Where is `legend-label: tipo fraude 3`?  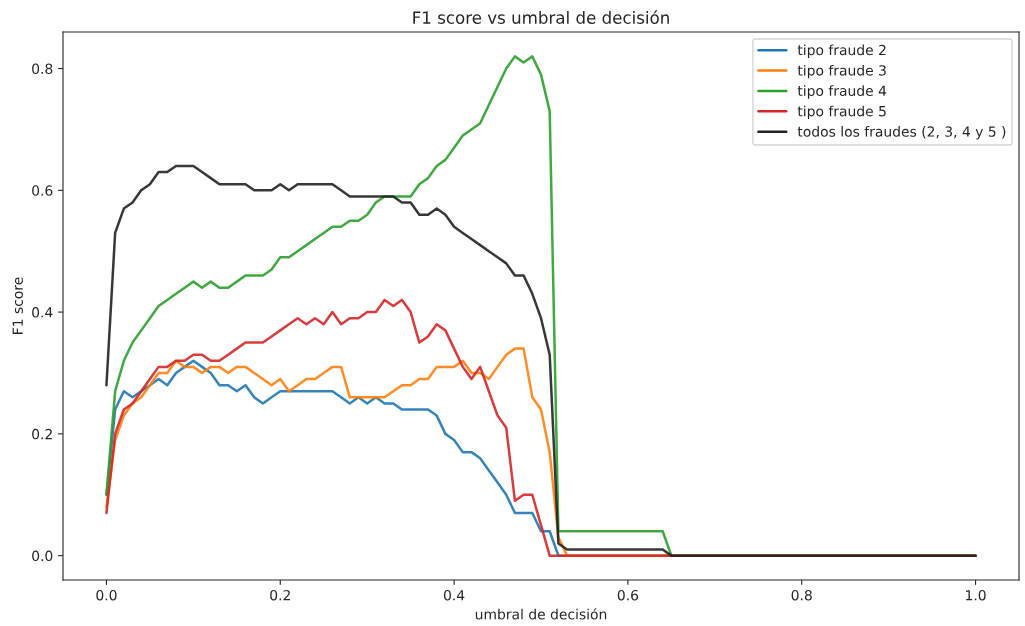 legend-label: tipo fraude 3 is located at coordinates (841, 71).